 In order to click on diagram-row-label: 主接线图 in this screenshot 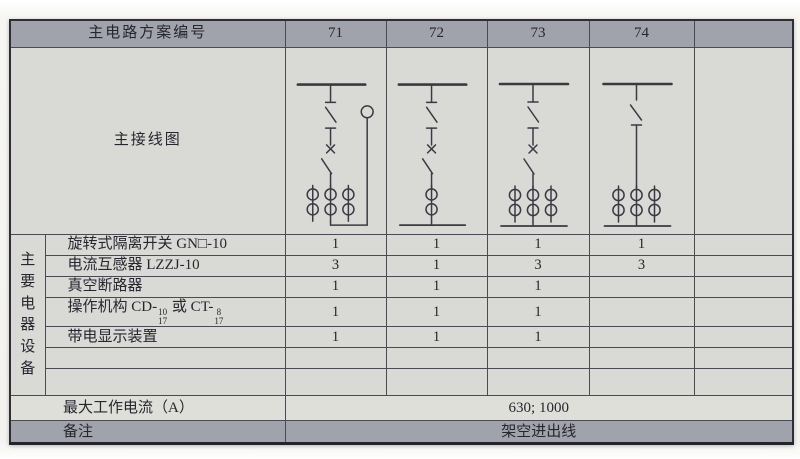, I will do `click(147, 140)`.